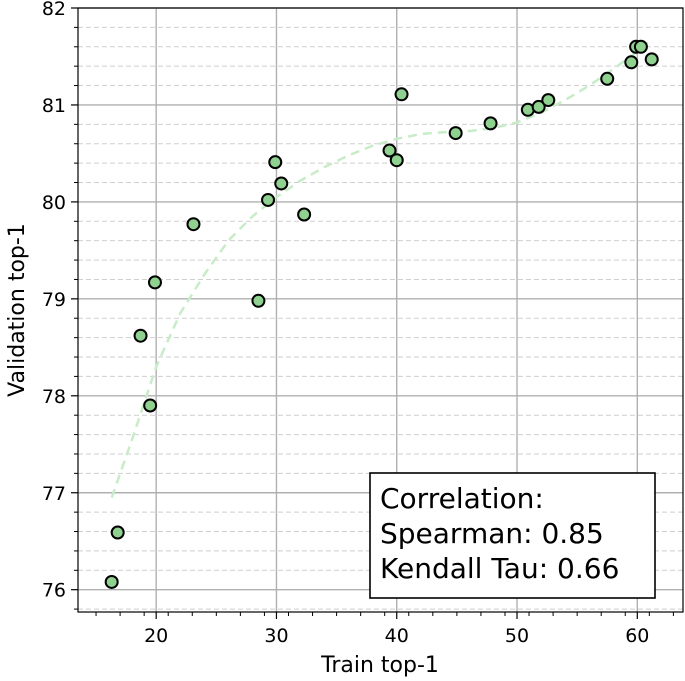 The height and width of the screenshot is (681, 685). Describe the element at coordinates (276, 636) in the screenshot. I see `x-tick-label: 30` at that location.